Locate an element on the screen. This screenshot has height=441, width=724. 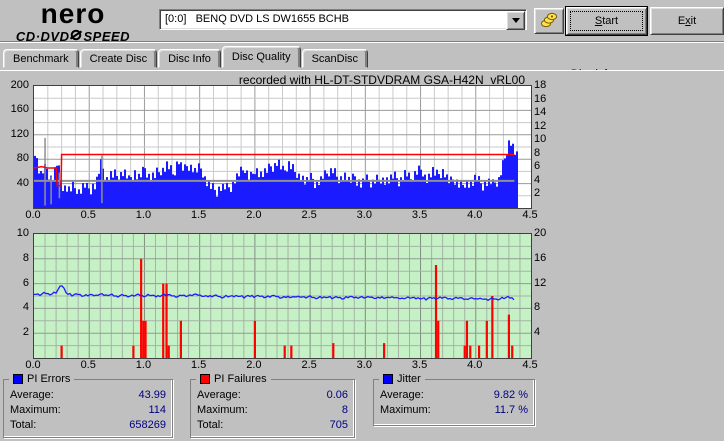
axis-tick-label: 14 is located at coordinates (540, 112).